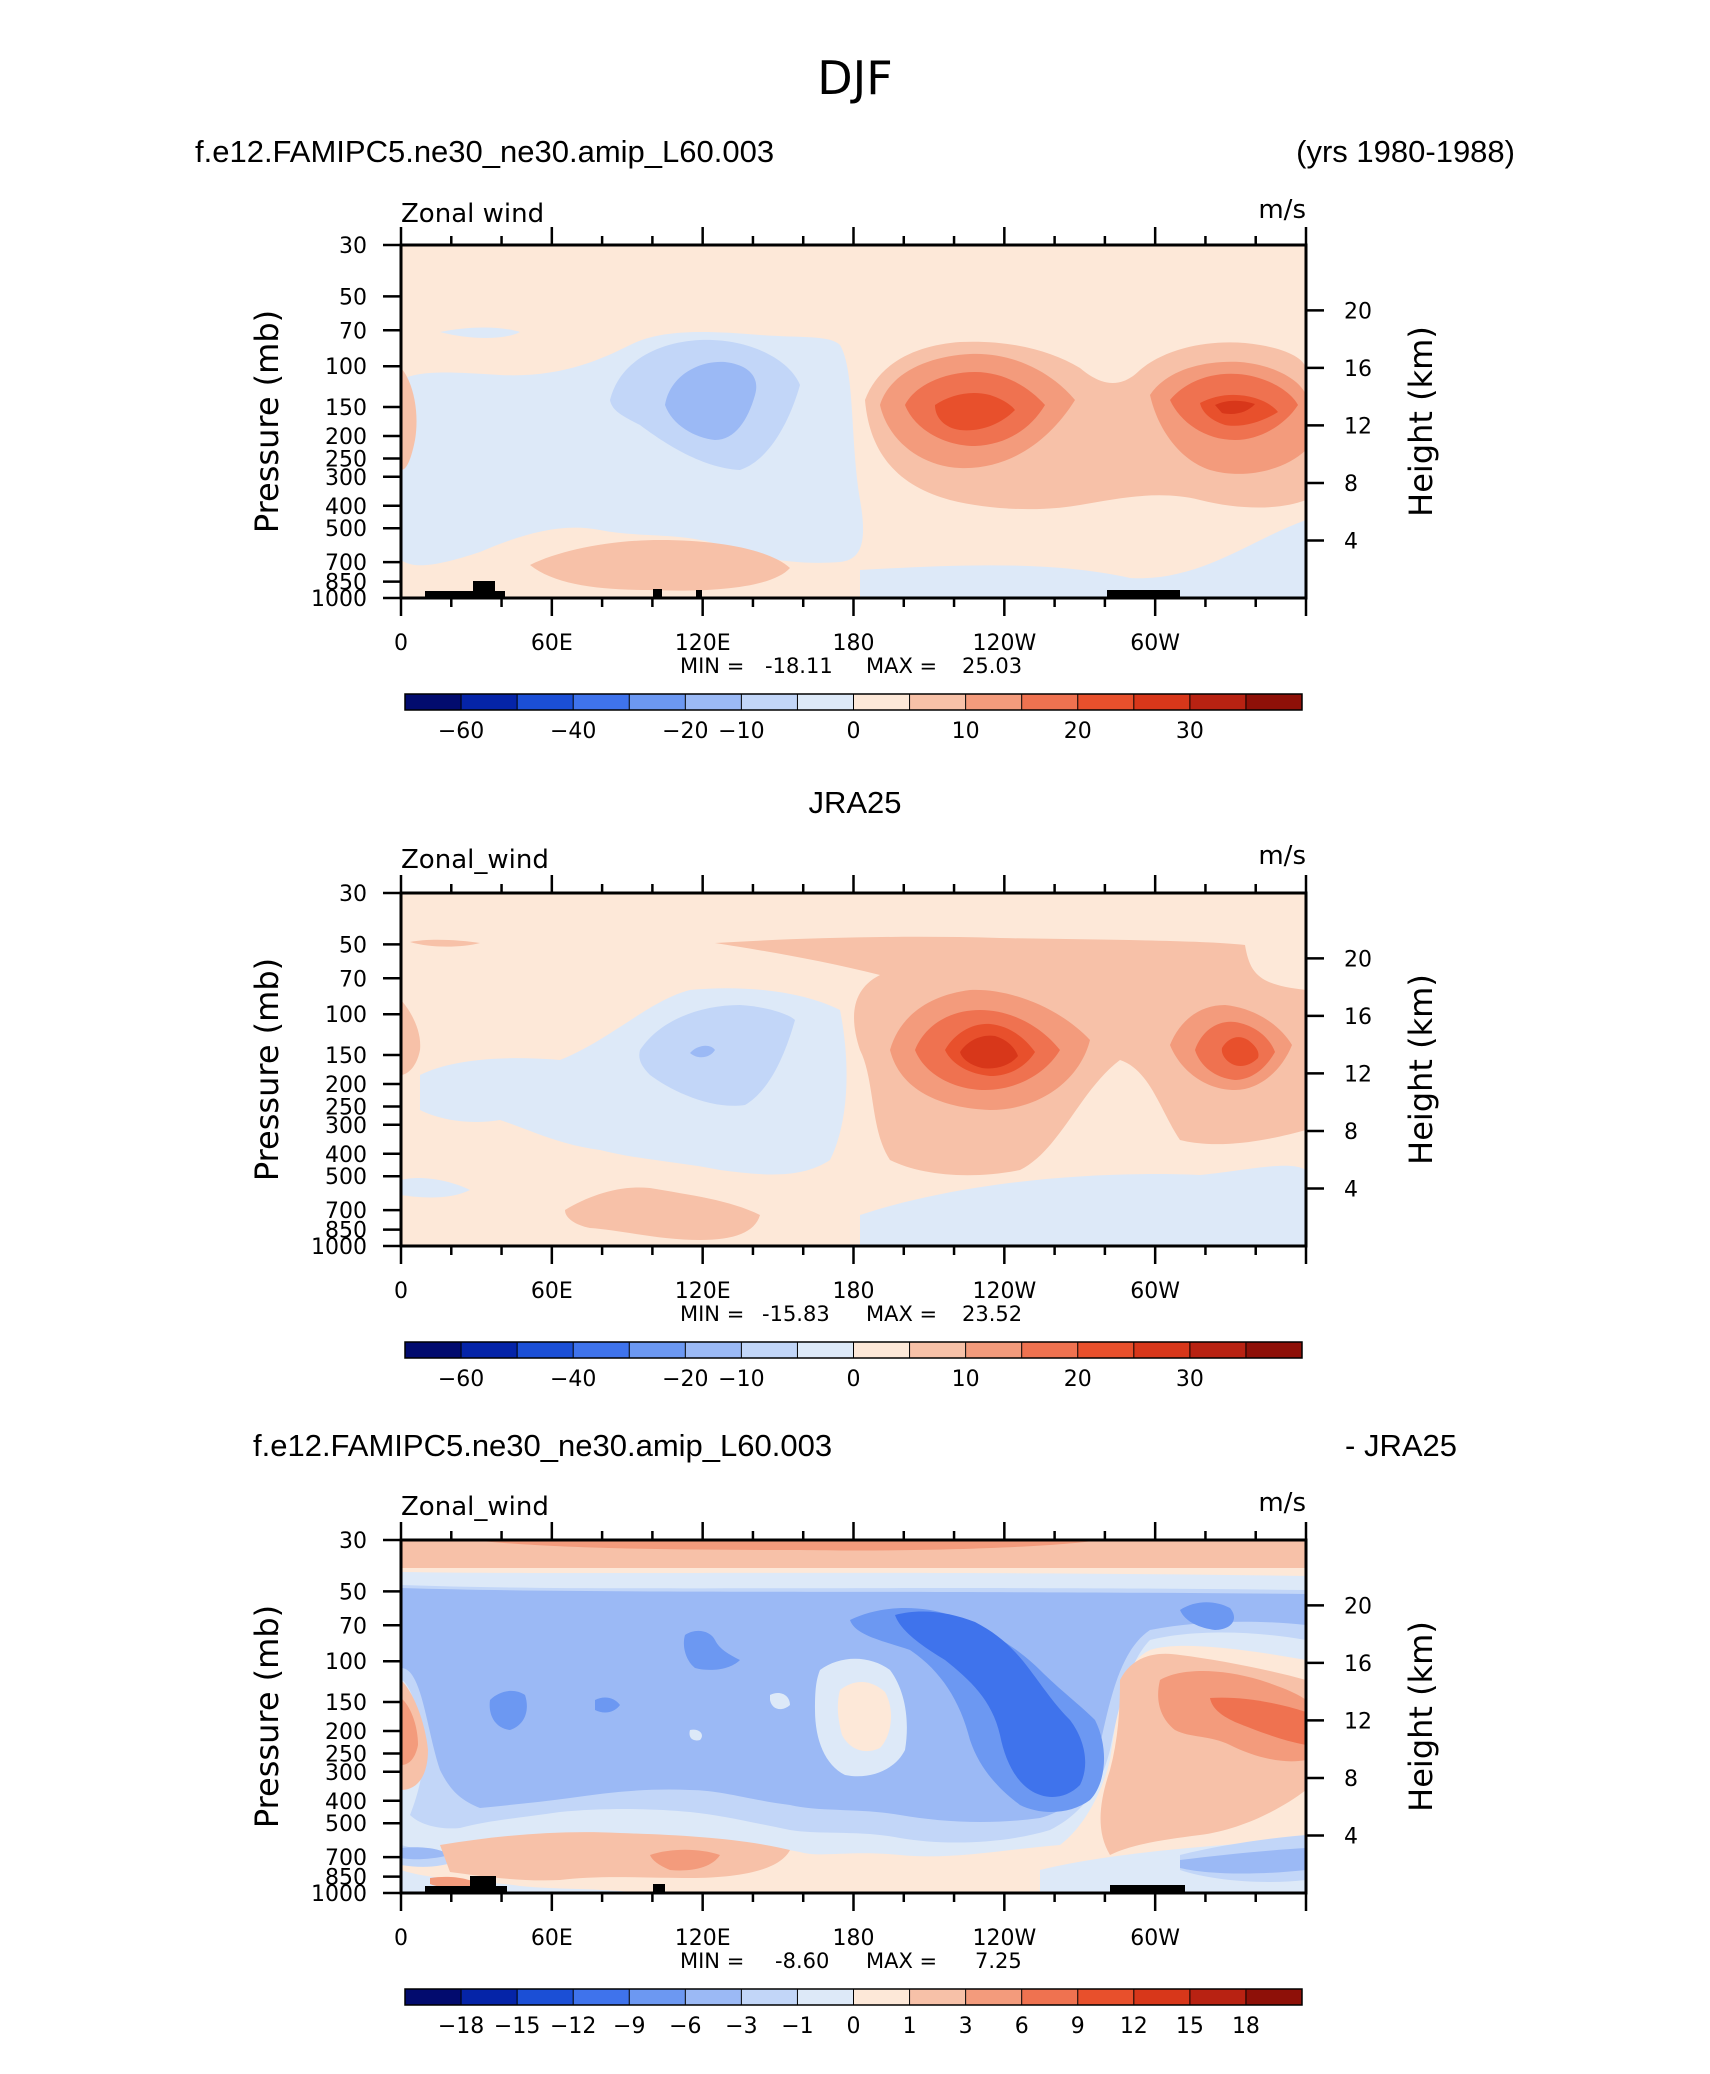 The image size is (1710, 2074). I want to click on colorbar-tick-label: −10, so click(741, 731).